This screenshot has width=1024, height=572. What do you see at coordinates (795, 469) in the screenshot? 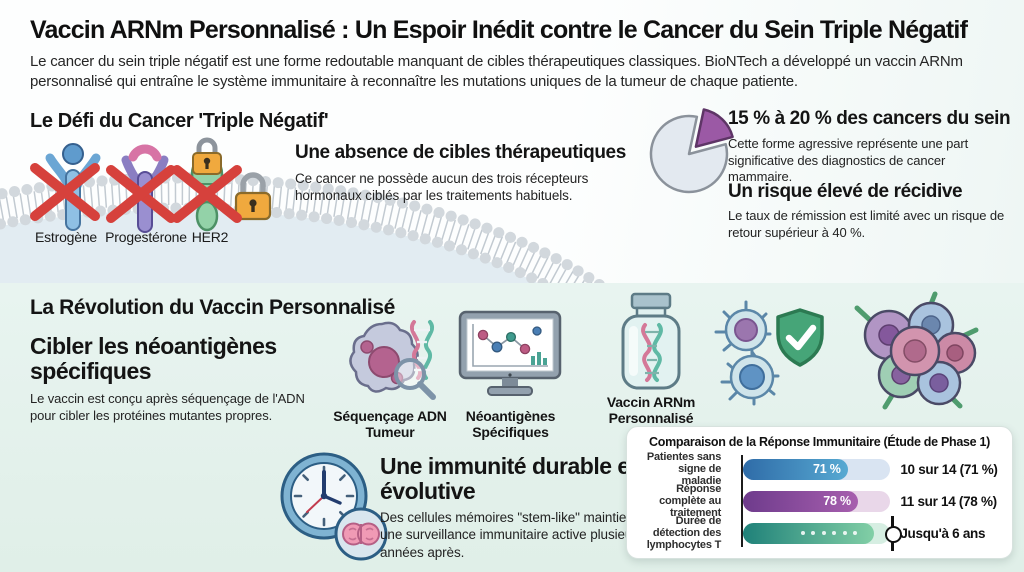
I see `bar-fill-blue: 71 %` at bounding box center [795, 469].